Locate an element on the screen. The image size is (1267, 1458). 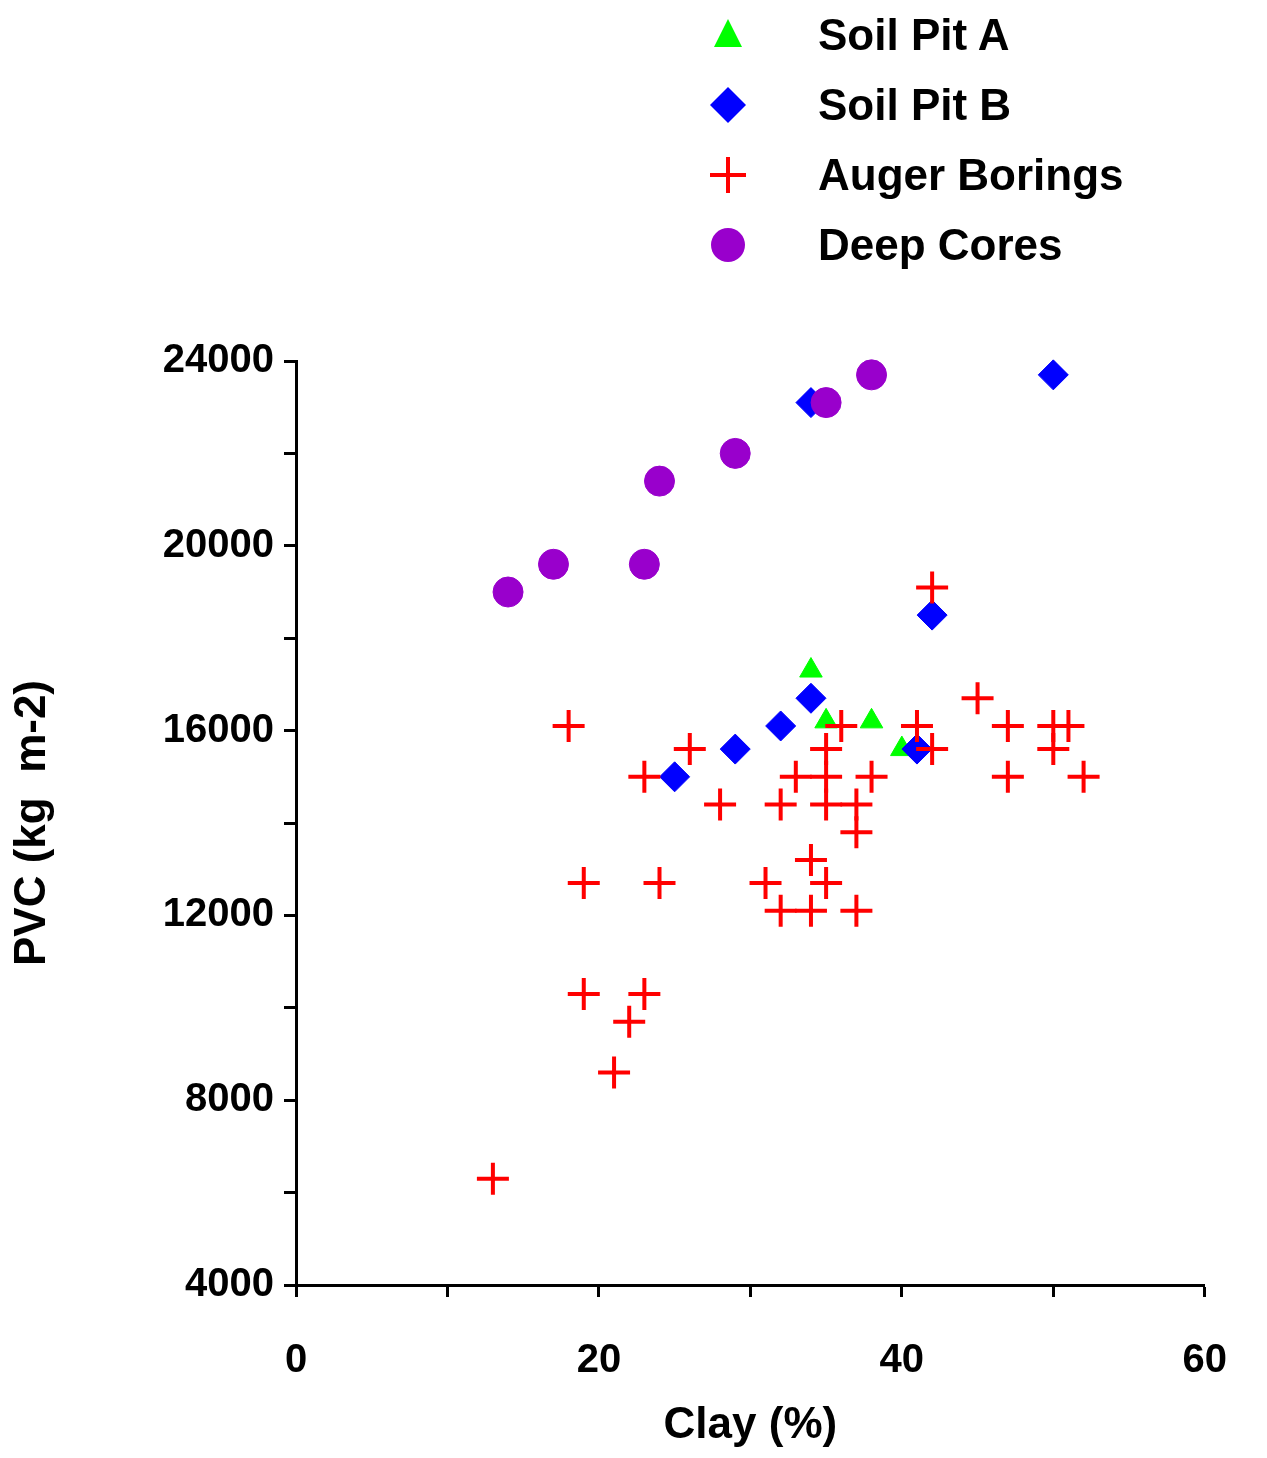
y-tick-label: 12000 is located at coordinates (218, 912).